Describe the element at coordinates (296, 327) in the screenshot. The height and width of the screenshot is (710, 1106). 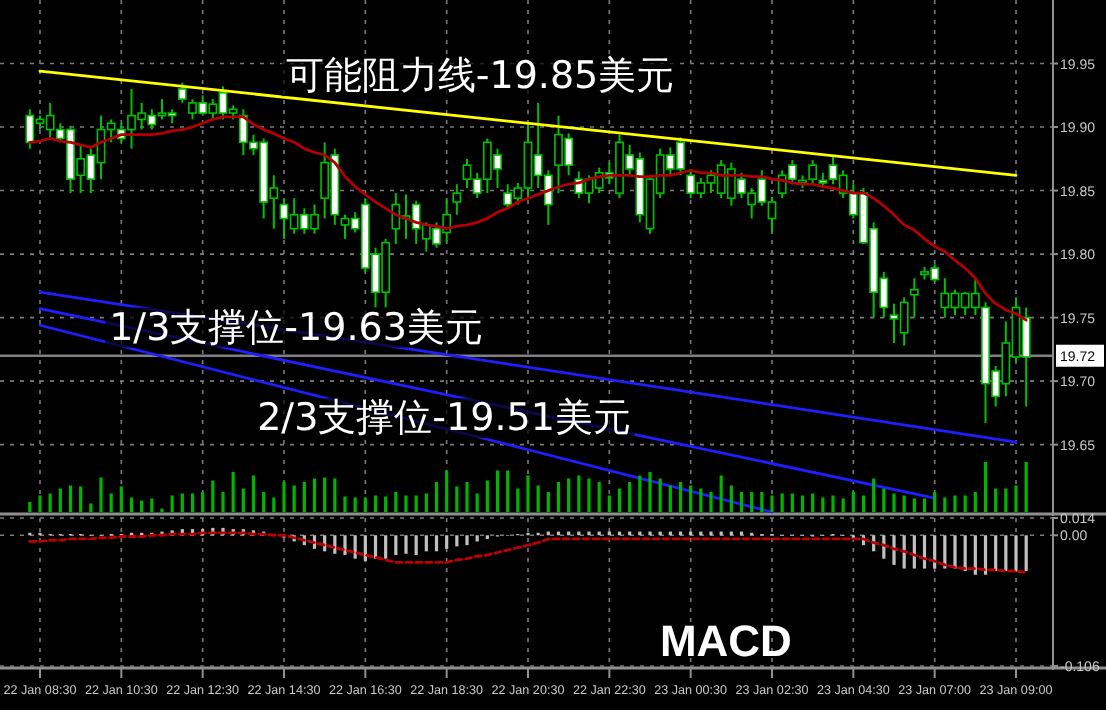
I see `series-label: 1/3支撑位-19.63美元` at that location.